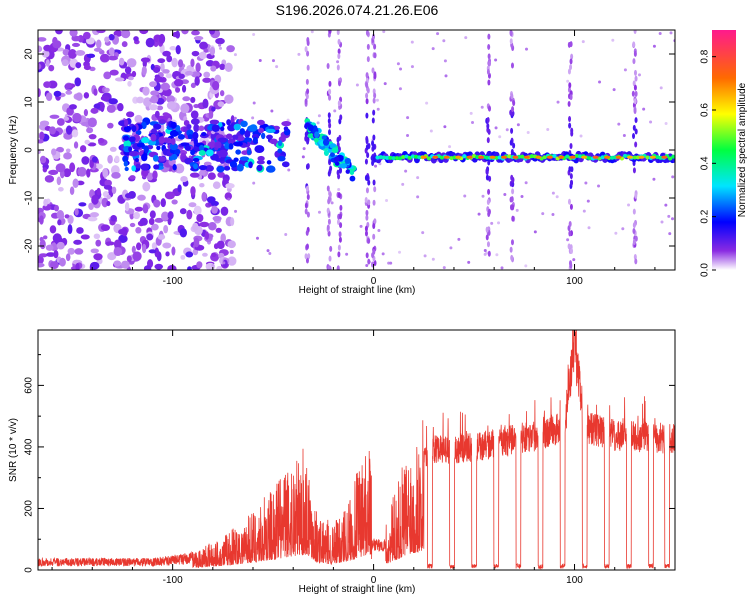 Image resolution: width=750 pixels, height=600 pixels. What do you see at coordinates (357, 290) in the screenshot?
I see `spectrogram-xlabel: Height of straight line (km)` at bounding box center [357, 290].